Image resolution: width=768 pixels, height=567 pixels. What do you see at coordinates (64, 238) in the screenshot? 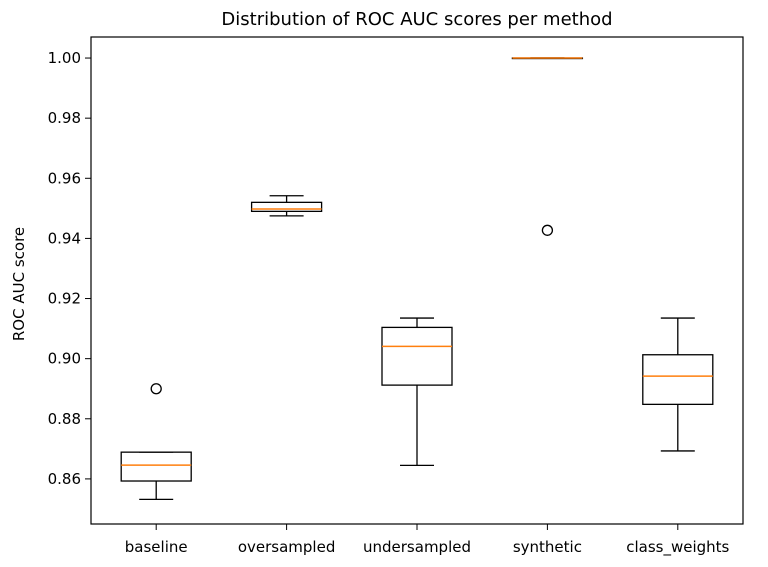
I see `y-tick-label: 0.94` at bounding box center [64, 238].